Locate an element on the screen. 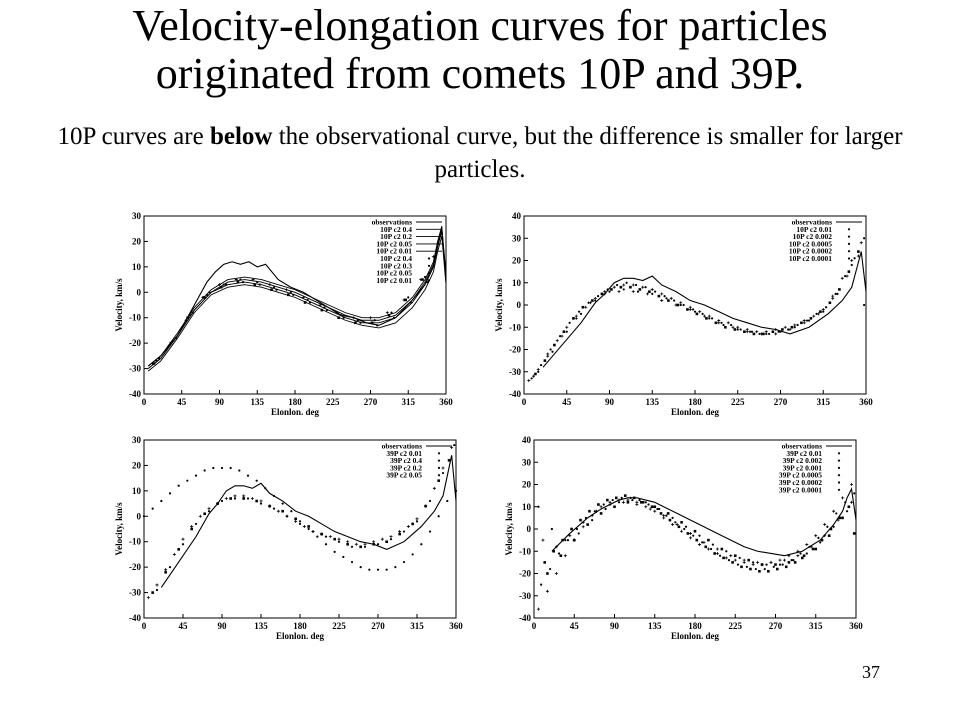 This screenshot has height=720, width=960. legend-label: 10P c2 0.3 is located at coordinates (396, 265).